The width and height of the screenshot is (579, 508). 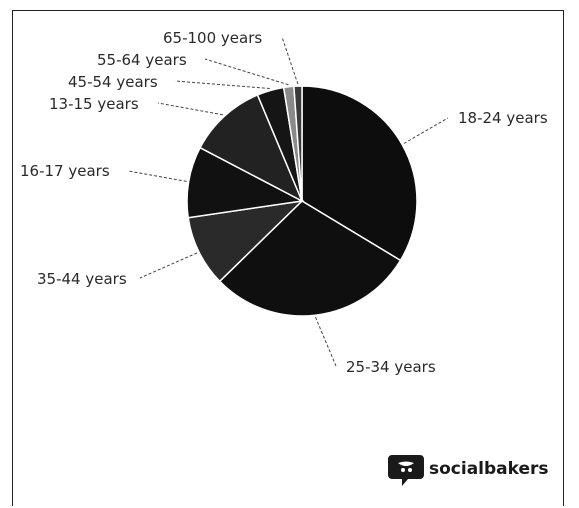 I want to click on slice-label: 35-44 years, so click(x=82, y=279).